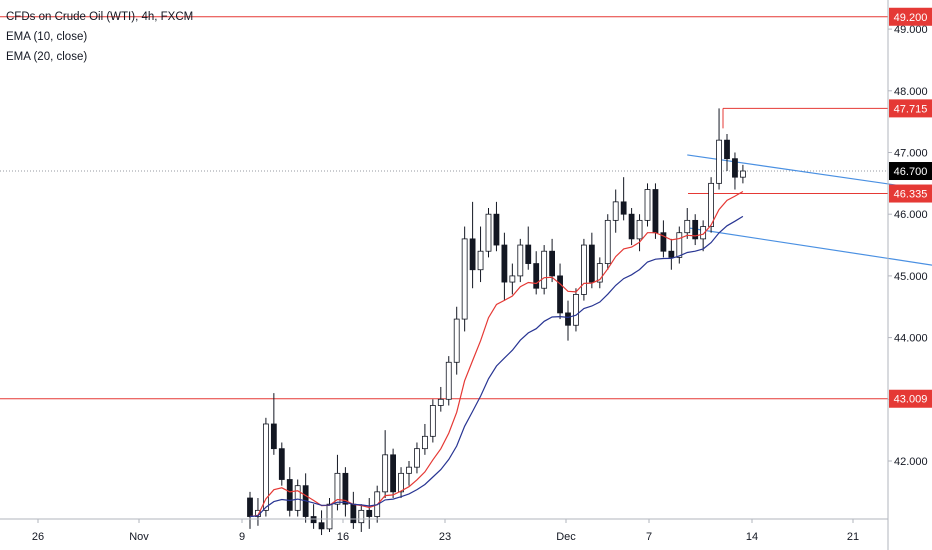  What do you see at coordinates (752, 537) in the screenshot?
I see `time-tick-label: 14` at bounding box center [752, 537].